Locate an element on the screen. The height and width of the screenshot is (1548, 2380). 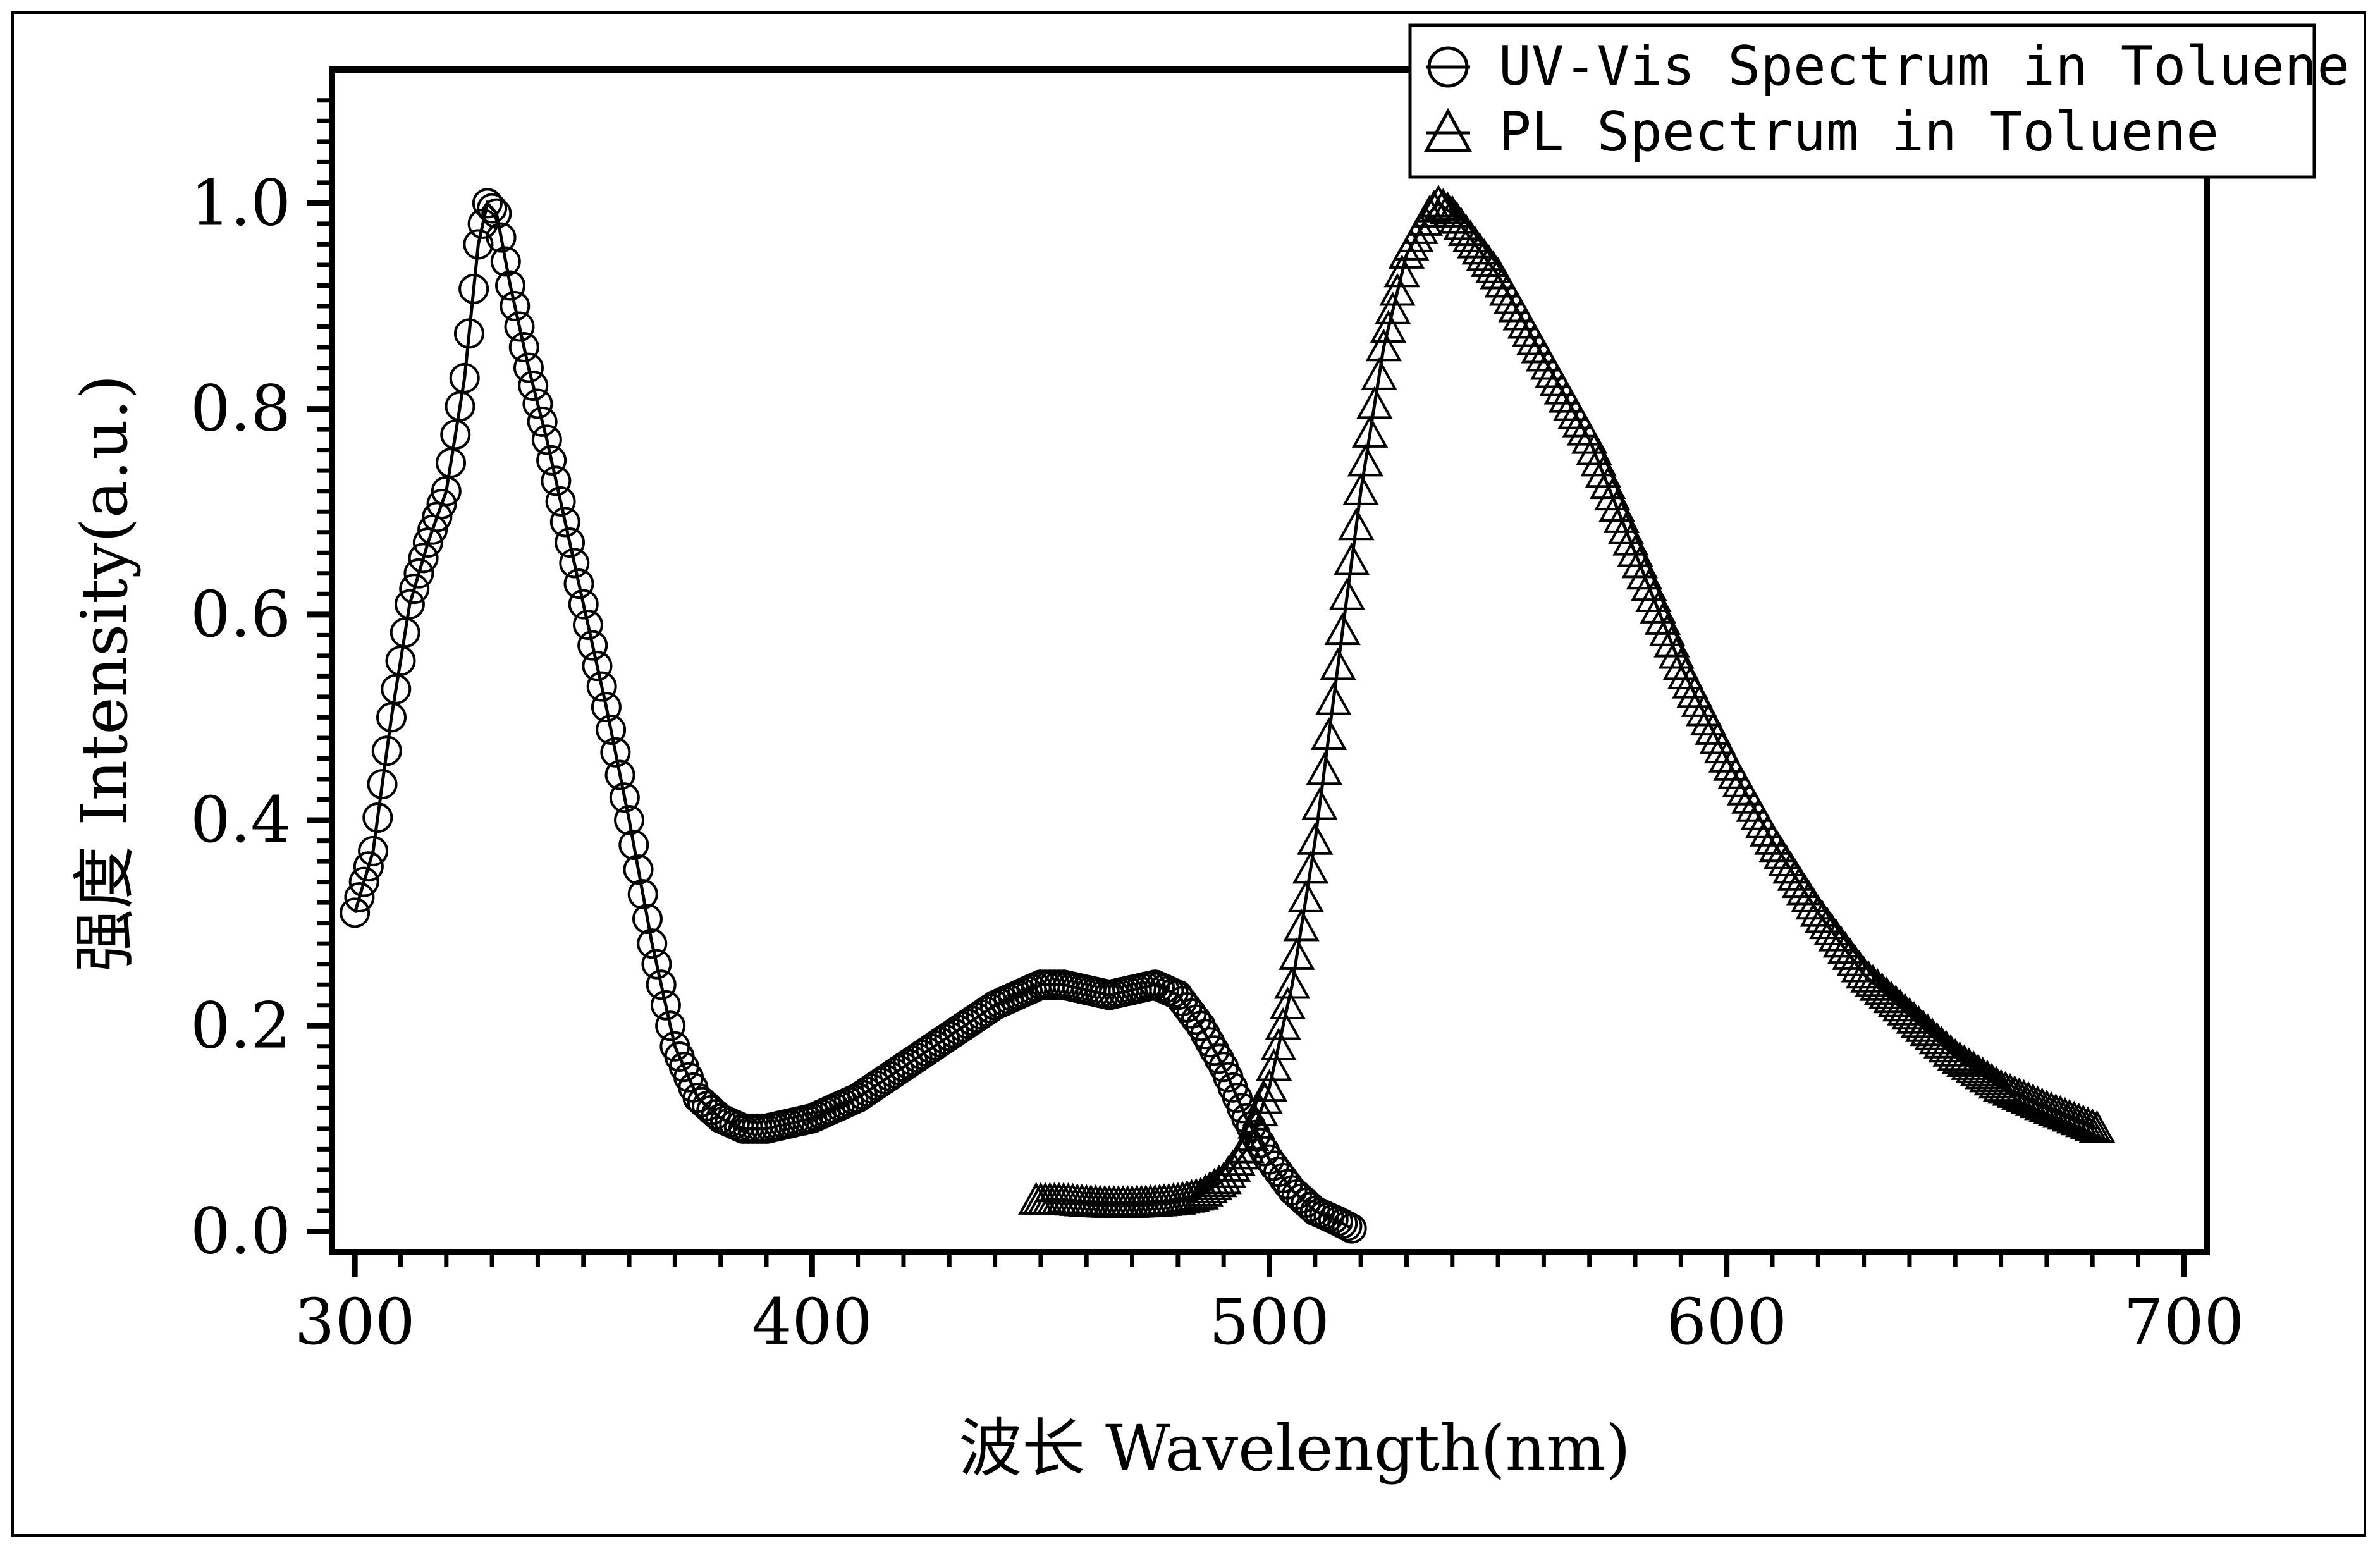
legend-symbol-pl is located at coordinates (1448, 130).